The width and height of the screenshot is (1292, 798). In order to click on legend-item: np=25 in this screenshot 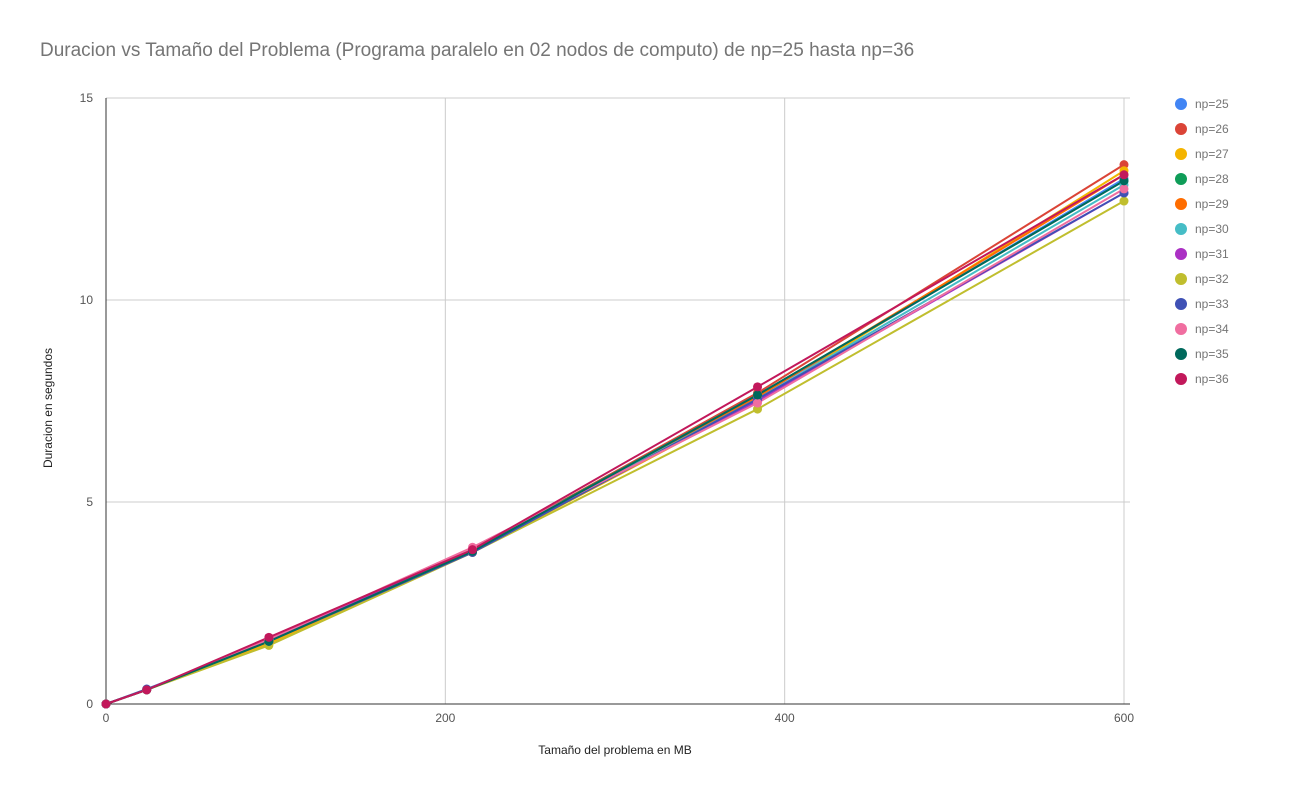, I will do `click(1202, 103)`.